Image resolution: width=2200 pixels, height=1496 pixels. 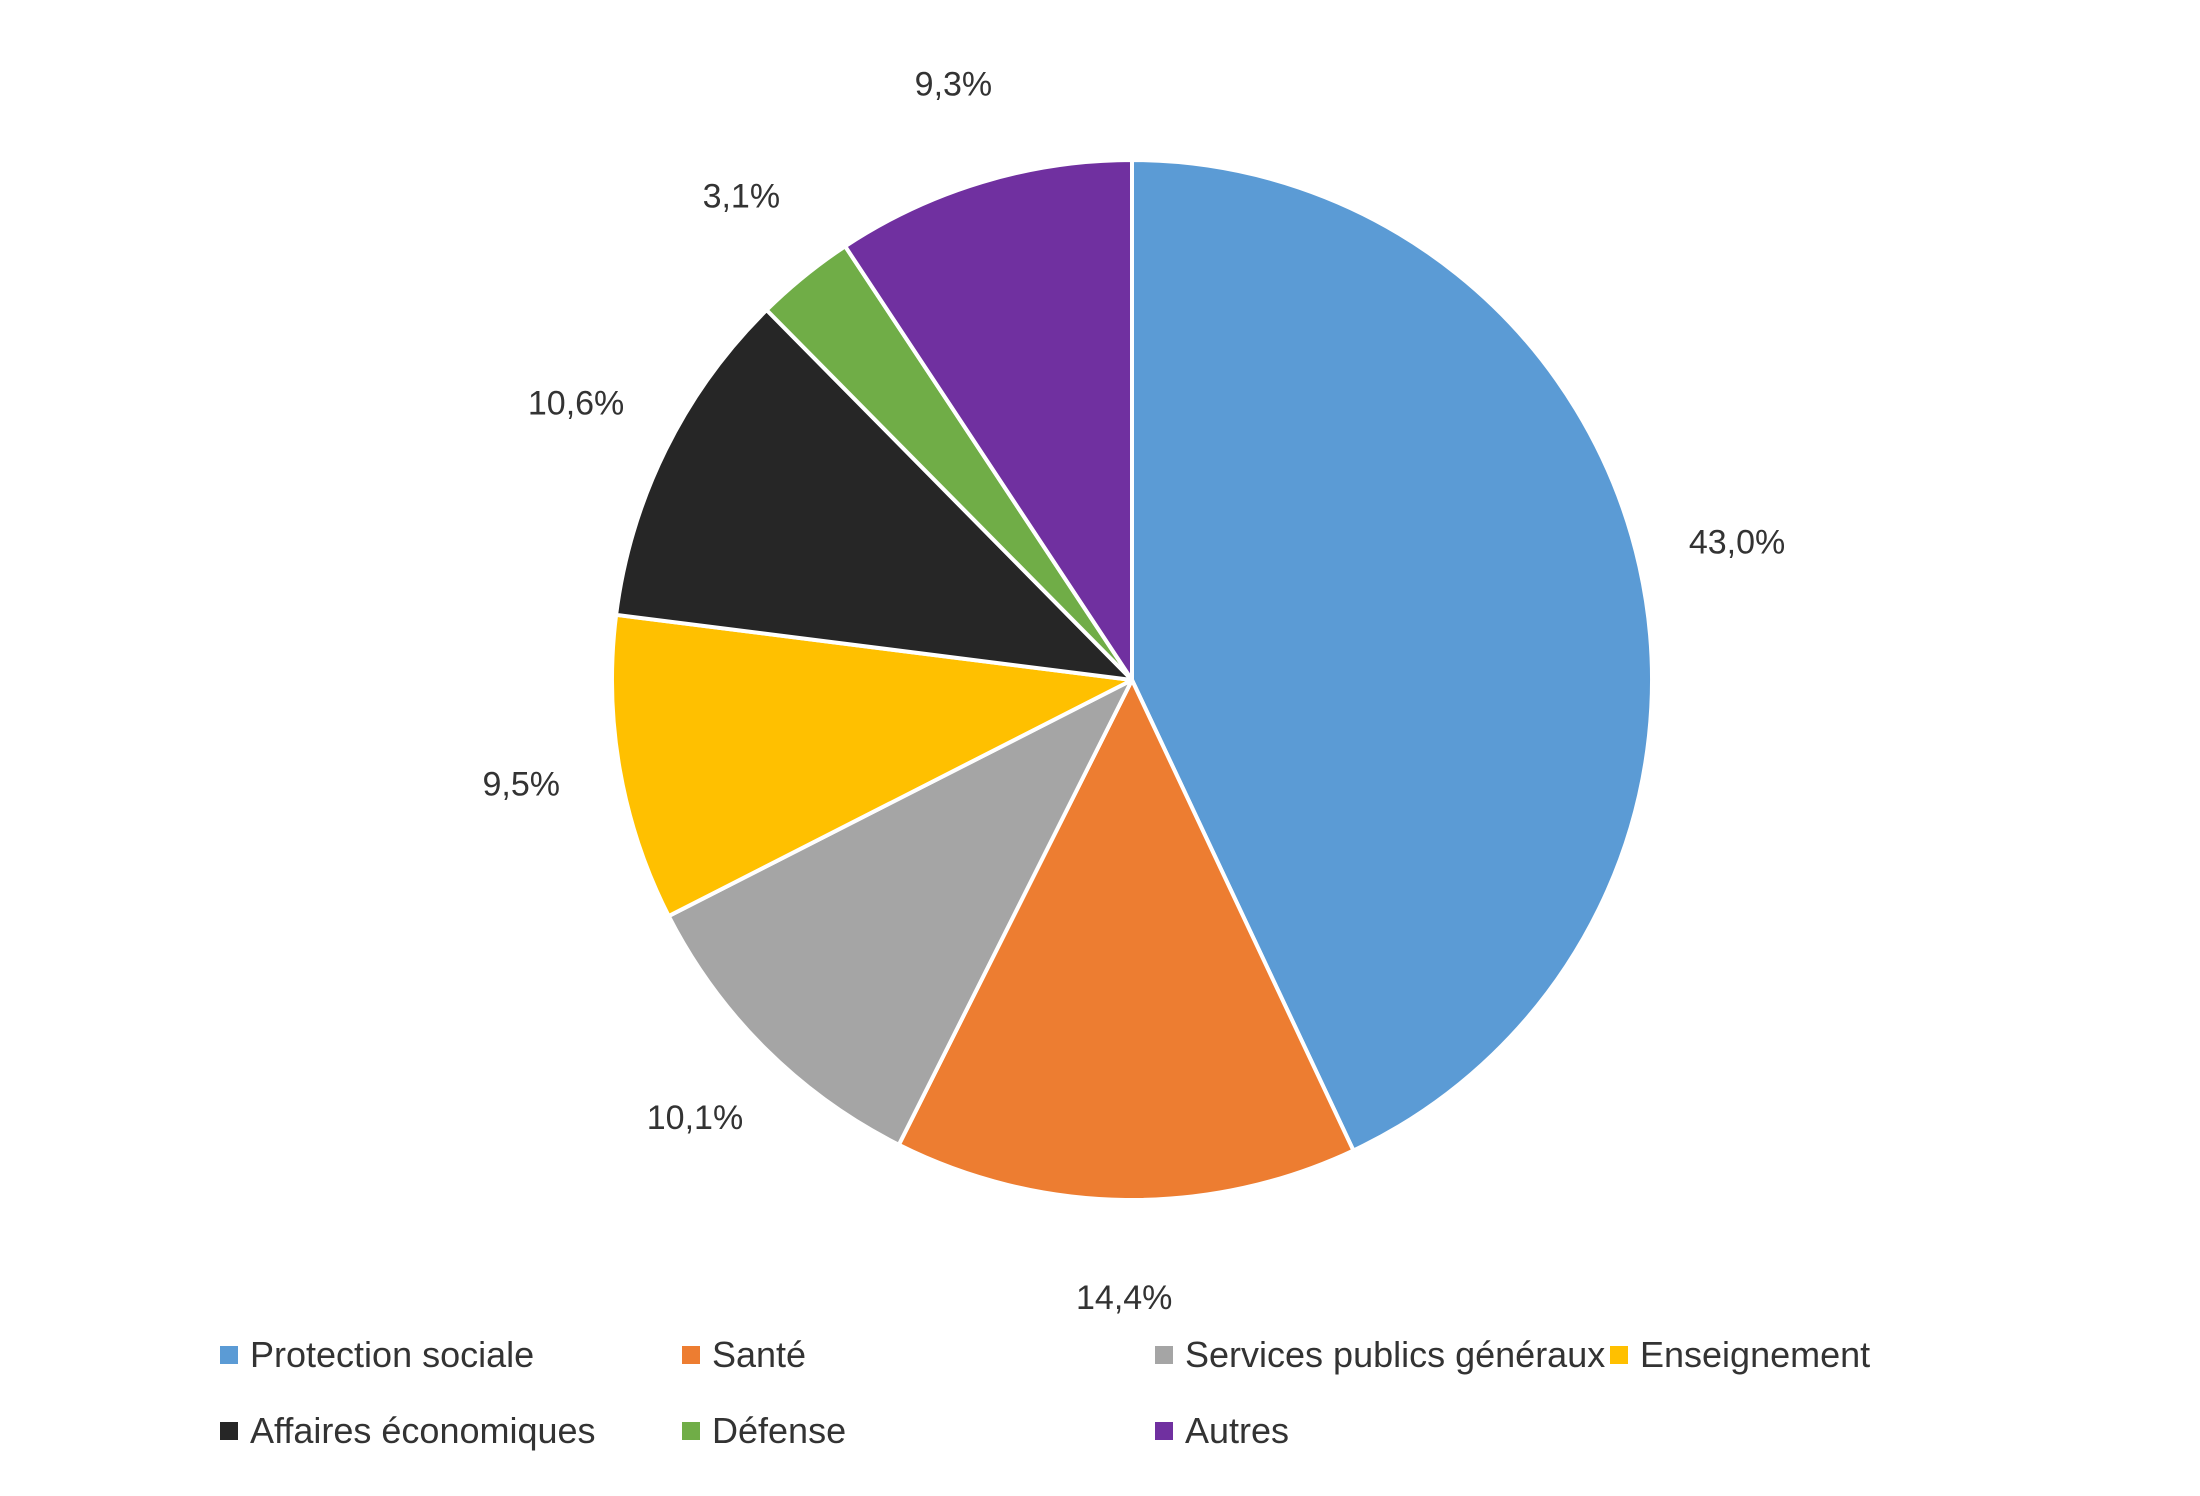 I want to click on legend-label: Protection sociale, so click(x=392, y=1354).